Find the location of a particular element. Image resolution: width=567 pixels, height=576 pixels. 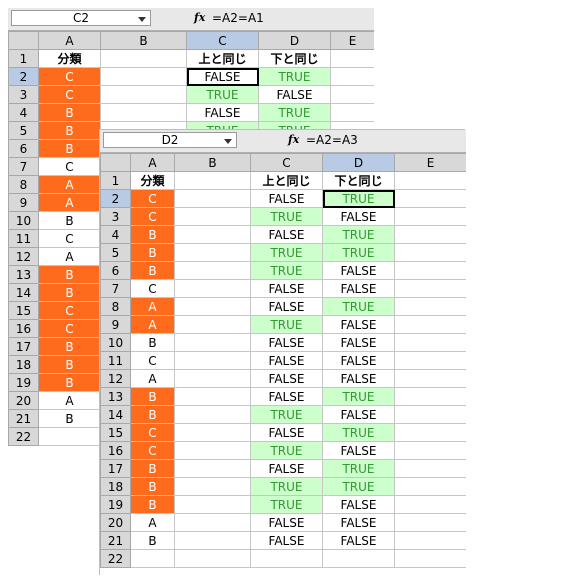

cell-d18: TRUE is located at coordinates (358, 486).